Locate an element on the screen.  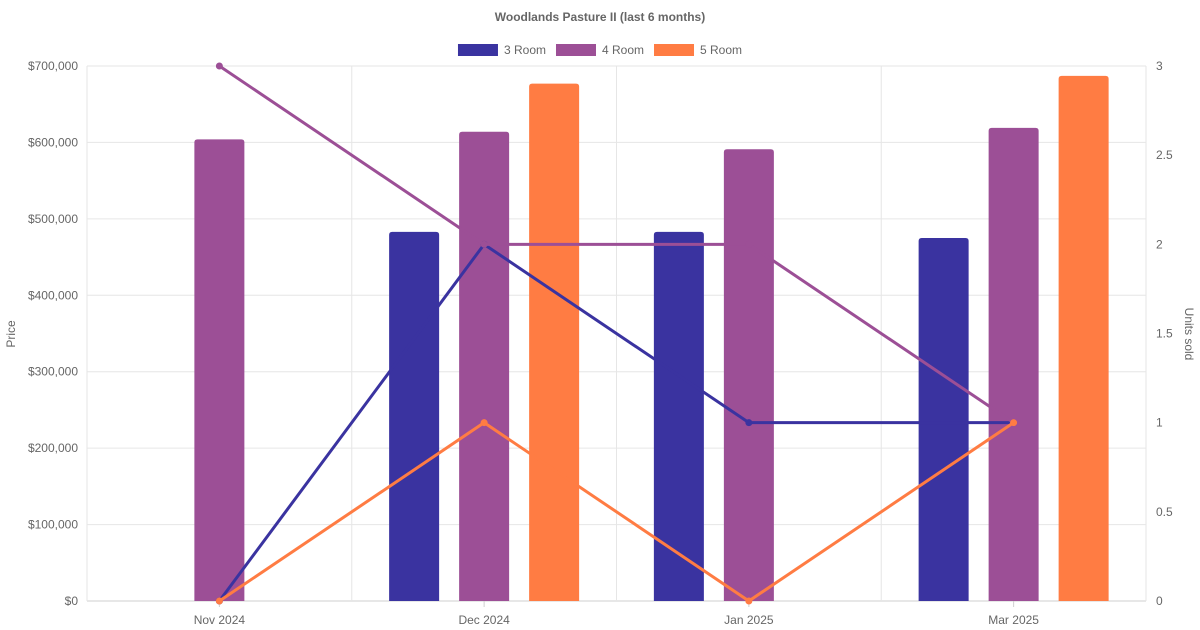
y-right-tick-label: 0 is located at coordinates (1159, 601).